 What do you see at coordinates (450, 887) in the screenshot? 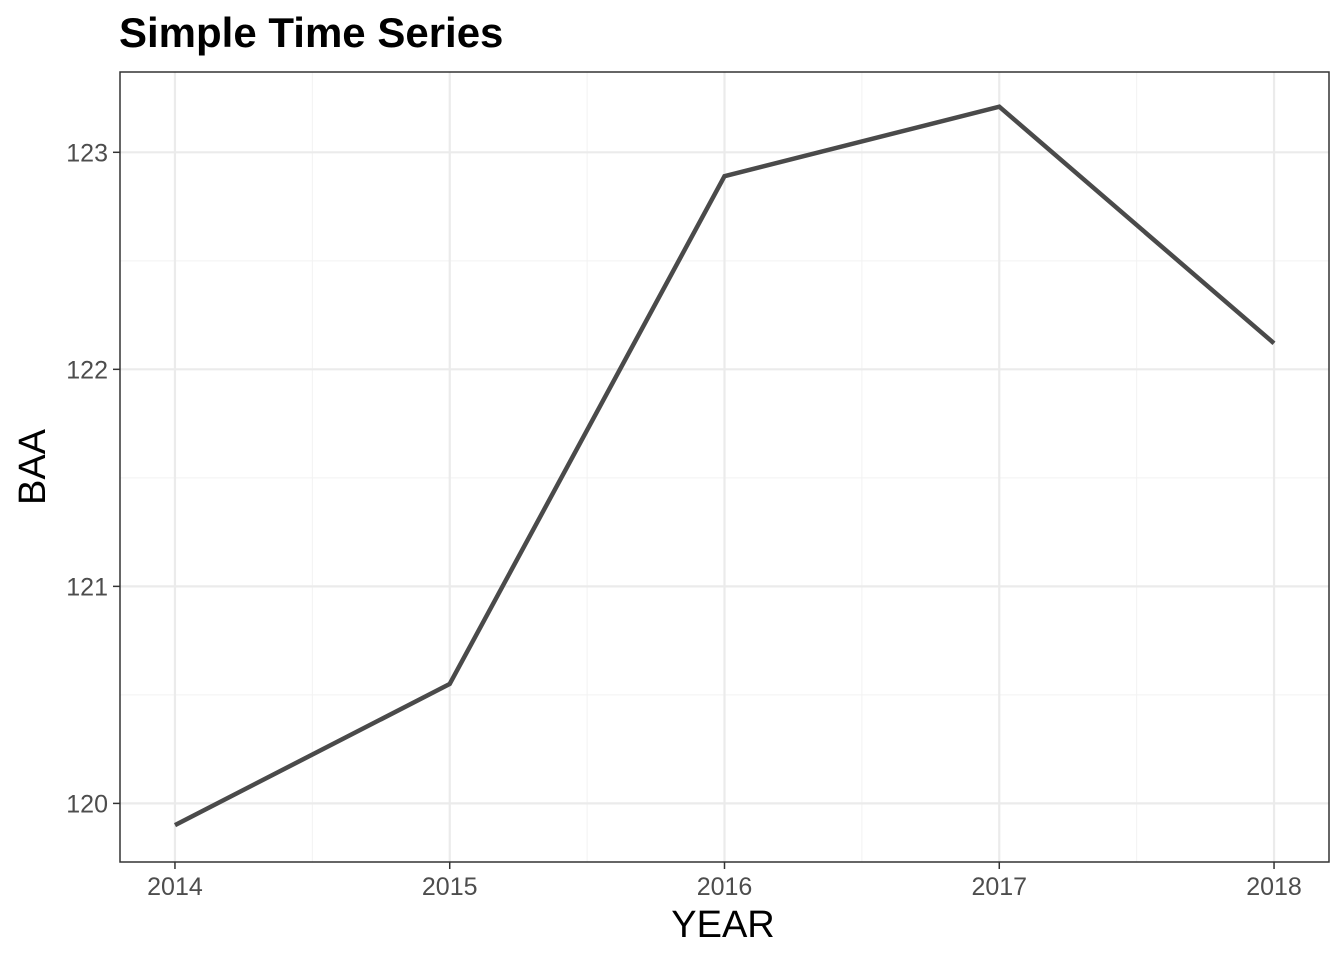
I see `x-tick-label: 2015` at bounding box center [450, 887].